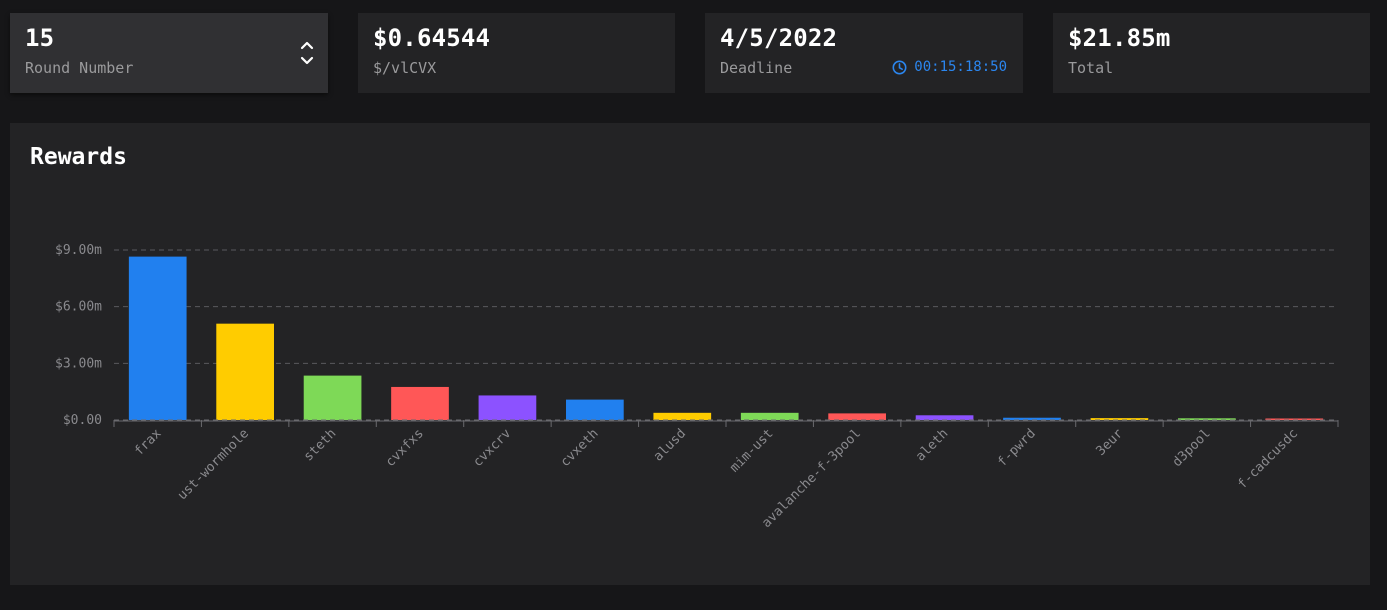 The height and width of the screenshot is (610, 1387). What do you see at coordinates (1091, 68) in the screenshot?
I see `total-label: Total` at bounding box center [1091, 68].